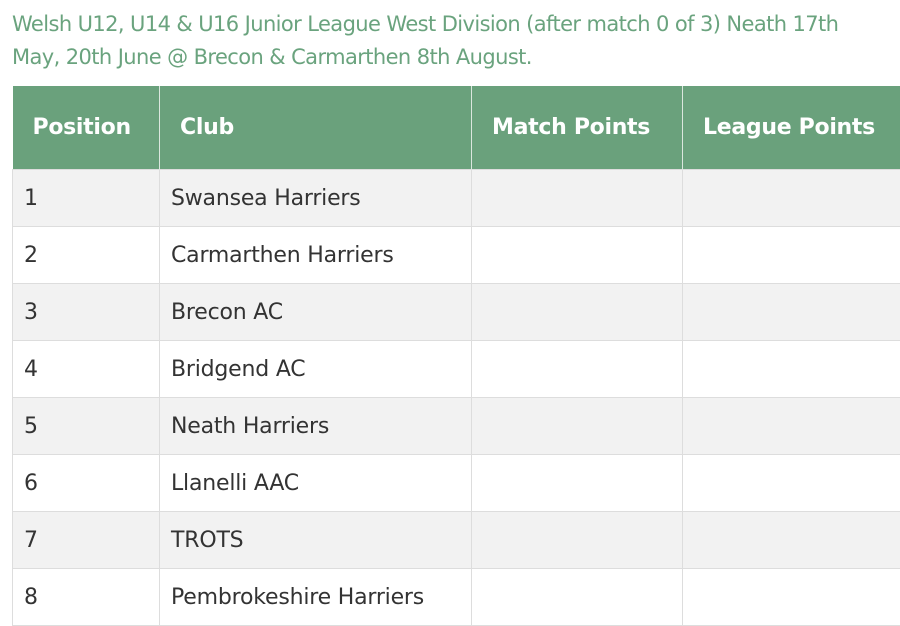 This screenshot has height=626, width=900. Describe the element at coordinates (316, 128) in the screenshot. I see `header-club: Club` at that location.